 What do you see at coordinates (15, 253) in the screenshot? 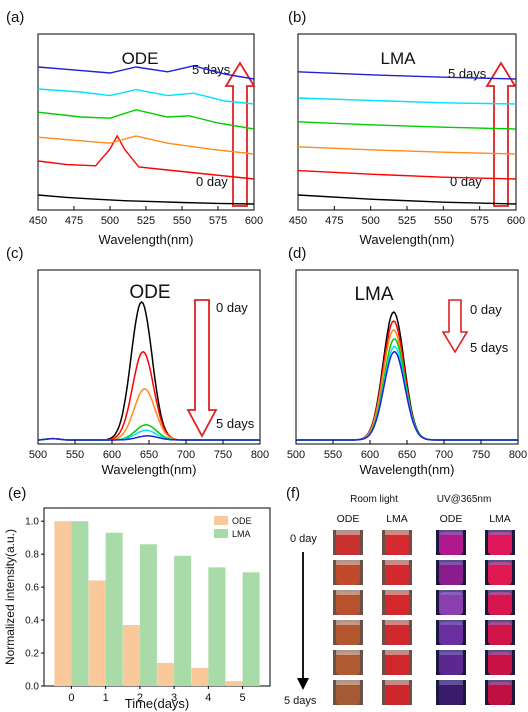
I see `panel-label: (c)` at bounding box center [15, 253].